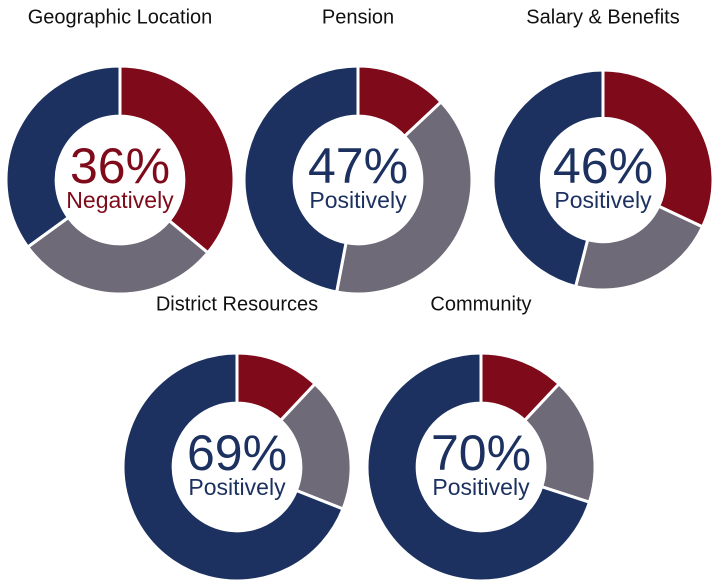  I want to click on center-text: Negatively, so click(120, 200).